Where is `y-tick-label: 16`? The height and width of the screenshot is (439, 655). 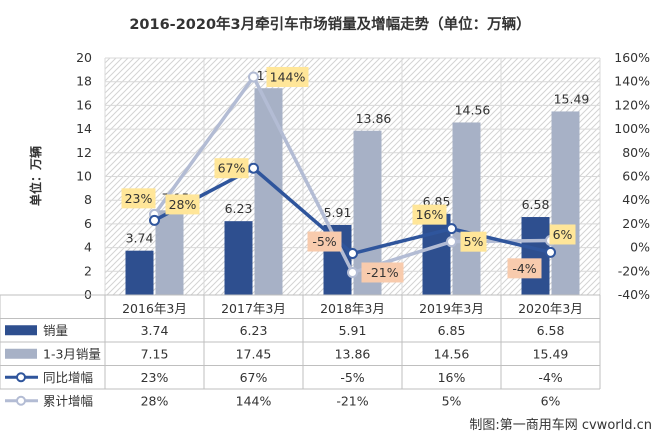 y-tick-label: 16 is located at coordinates (84, 104).